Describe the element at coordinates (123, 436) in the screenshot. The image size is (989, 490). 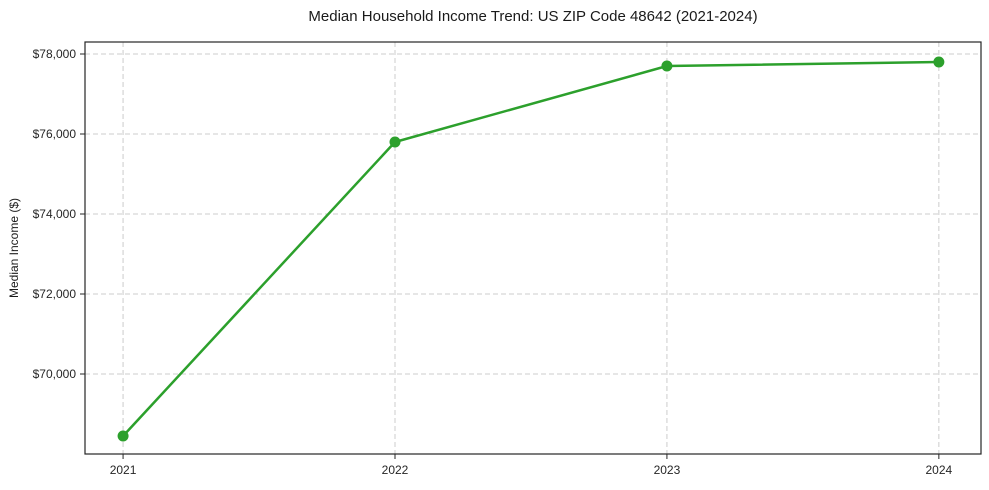
I see `data-point-2021` at that location.